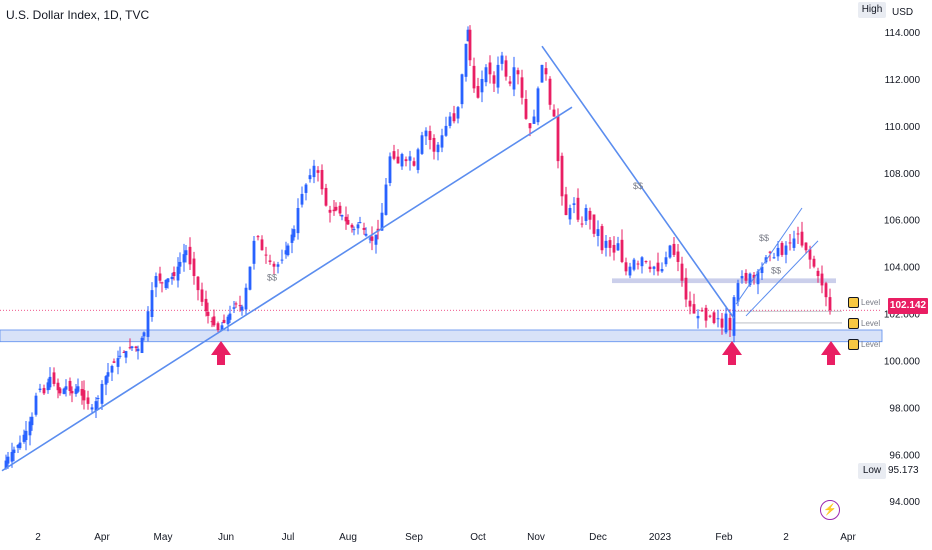 Image resolution: width=932 pixels, height=550 pixels. I want to click on y-tick-label: 98.000, so click(904, 408).